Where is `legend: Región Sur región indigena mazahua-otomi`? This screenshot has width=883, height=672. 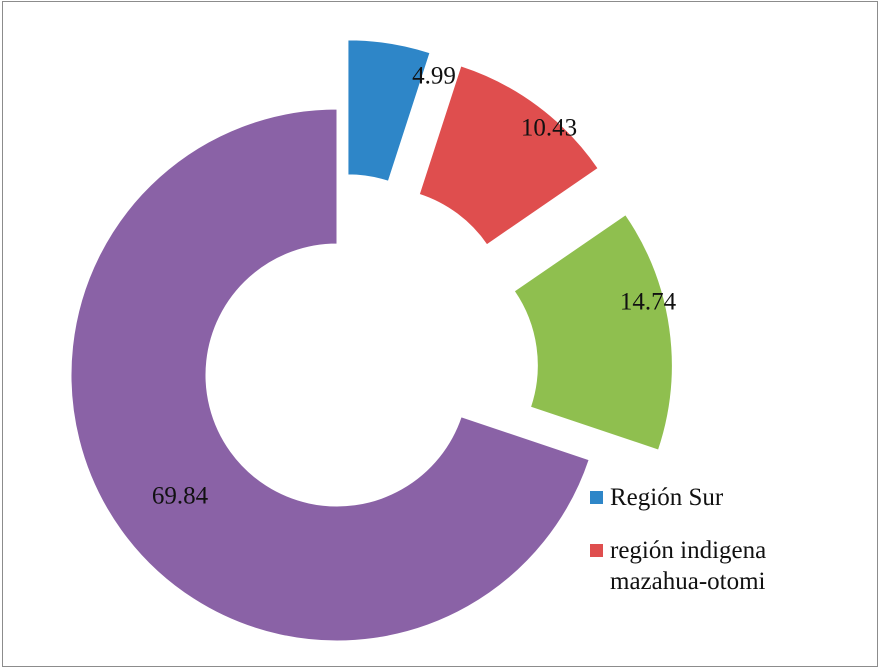
legend: Región Sur región indigena mazahua-otomi is located at coordinates (710, 550).